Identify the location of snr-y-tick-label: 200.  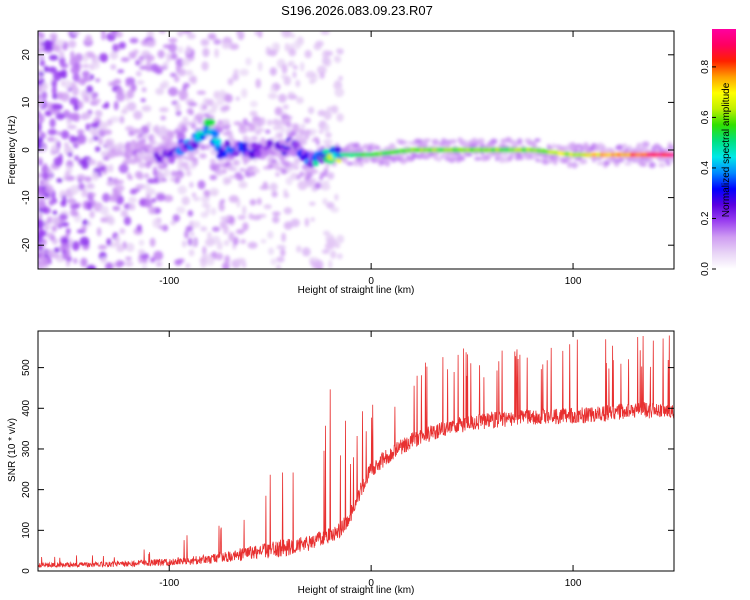
(26, 489).